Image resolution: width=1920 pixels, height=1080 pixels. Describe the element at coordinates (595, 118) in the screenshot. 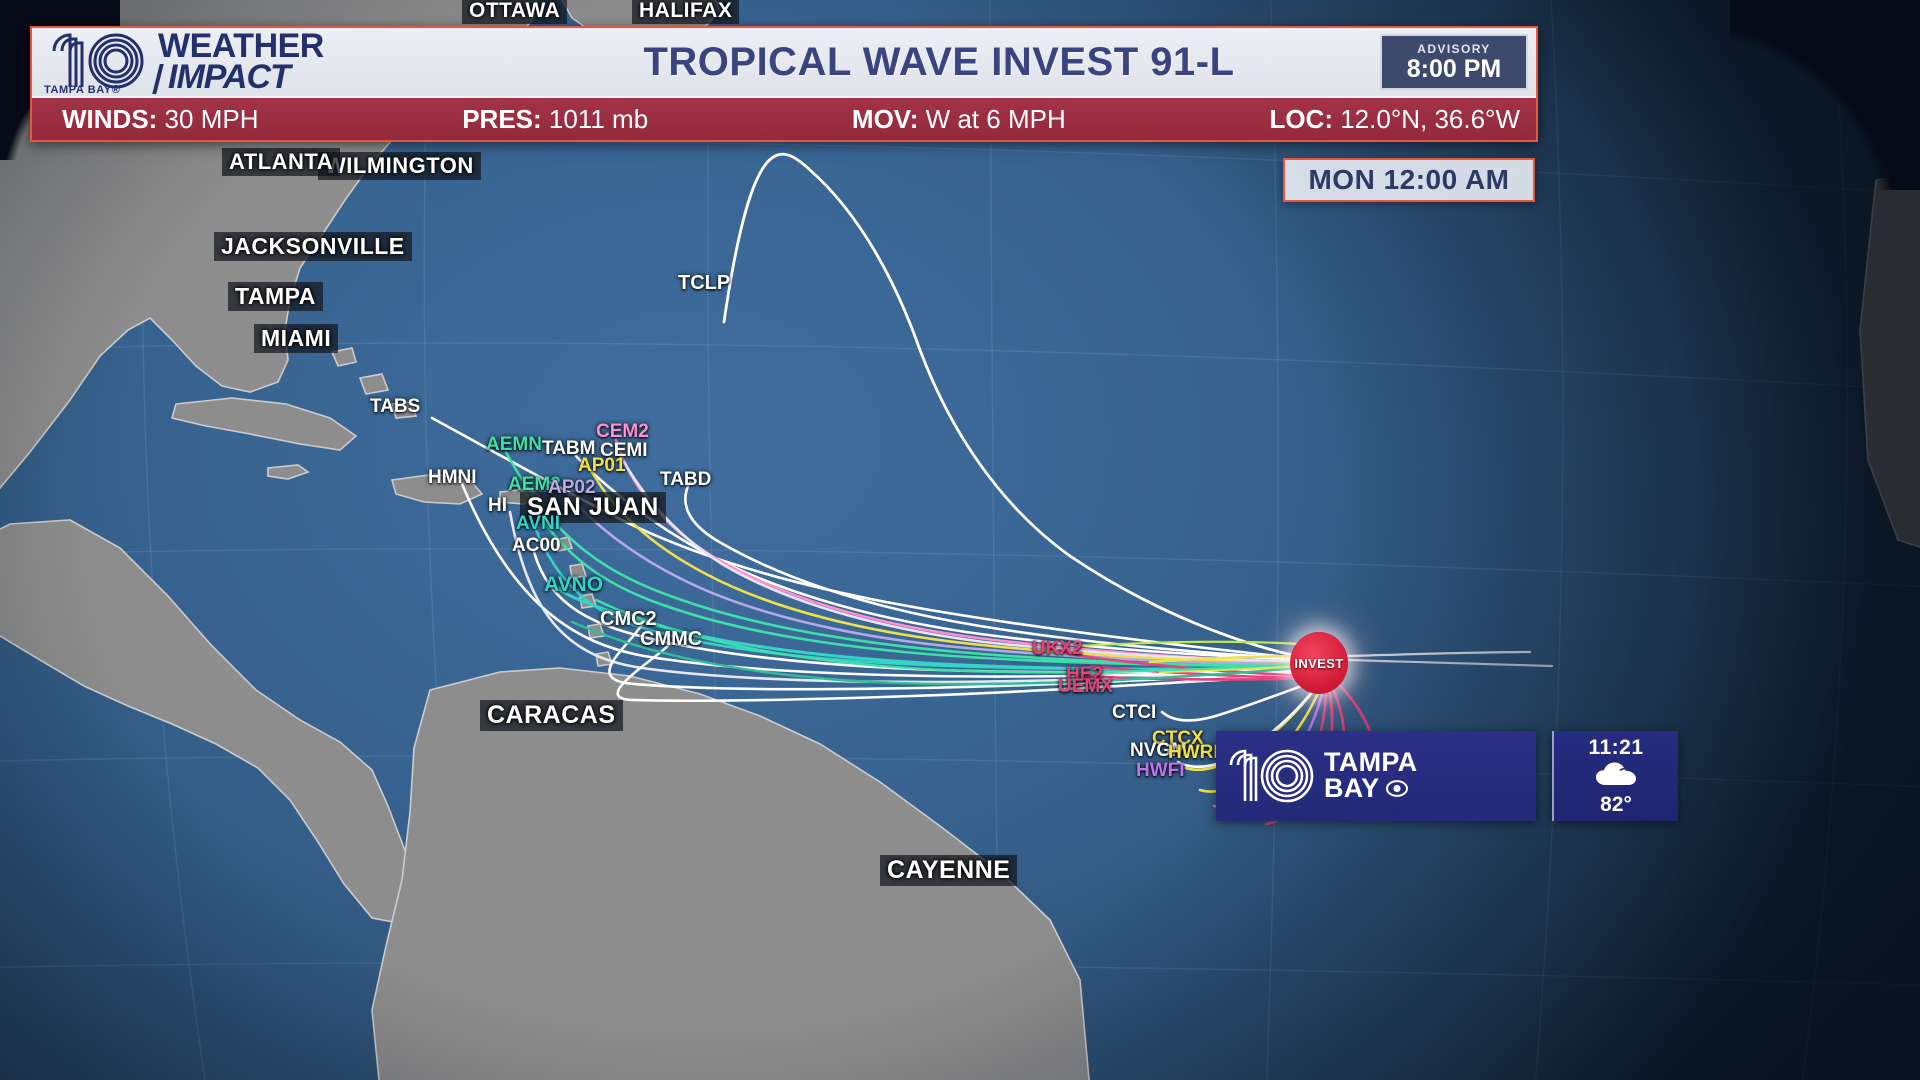

I see `storm-stat-value: 1011 mb` at that location.